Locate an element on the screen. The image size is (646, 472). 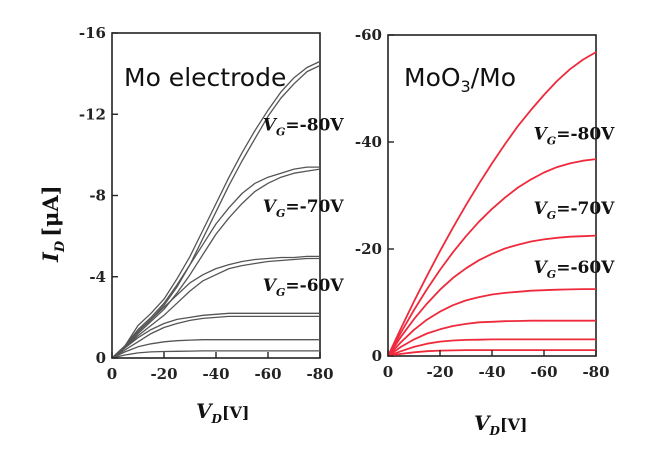
y-axis-label: ID[μA] is located at coordinates (53, 224).